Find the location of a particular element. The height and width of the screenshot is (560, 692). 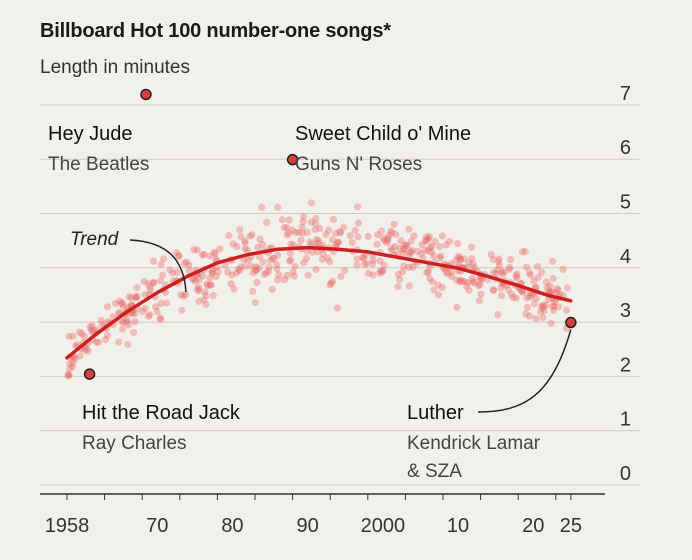

luther-point is located at coordinates (571, 322).